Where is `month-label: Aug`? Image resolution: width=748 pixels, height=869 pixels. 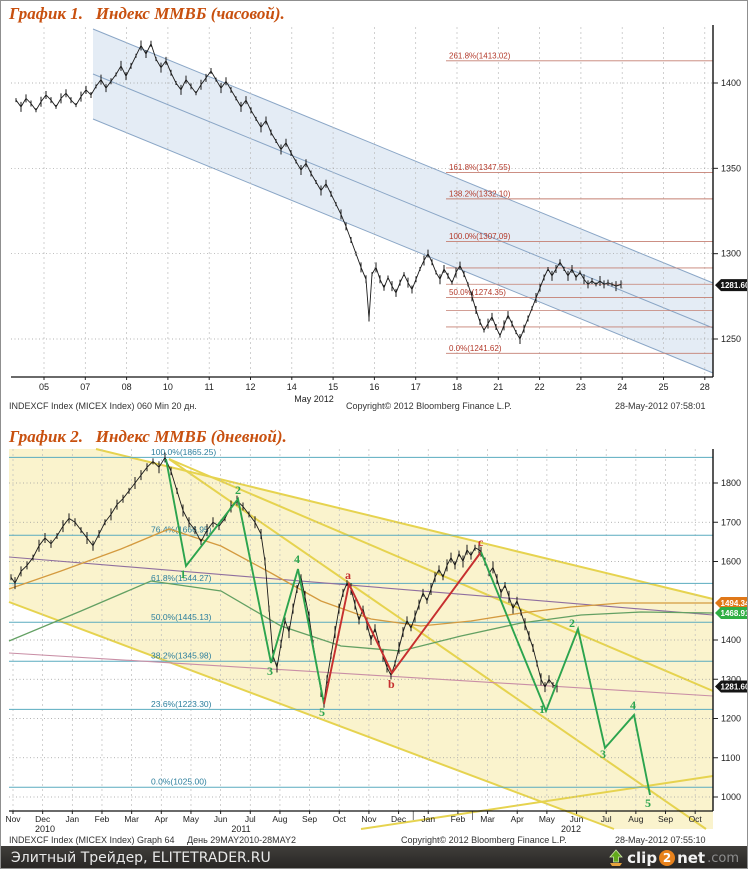 month-label: Aug is located at coordinates (279, 819).